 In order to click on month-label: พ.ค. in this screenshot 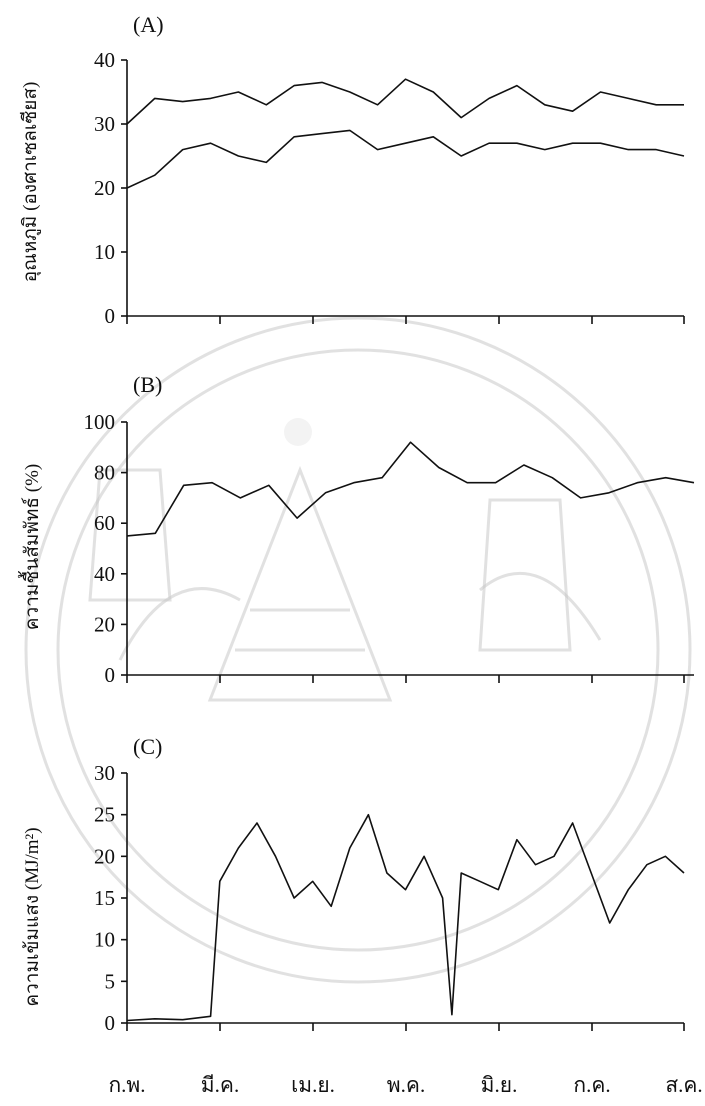, I will do `click(406, 1085)`.